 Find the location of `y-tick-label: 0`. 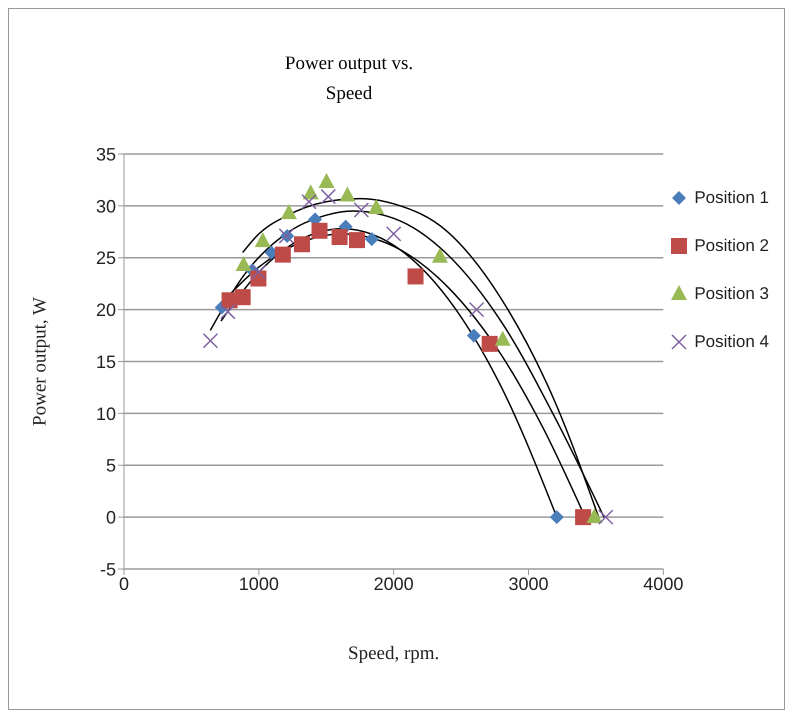

y-tick-label: 0 is located at coordinates (111, 518).